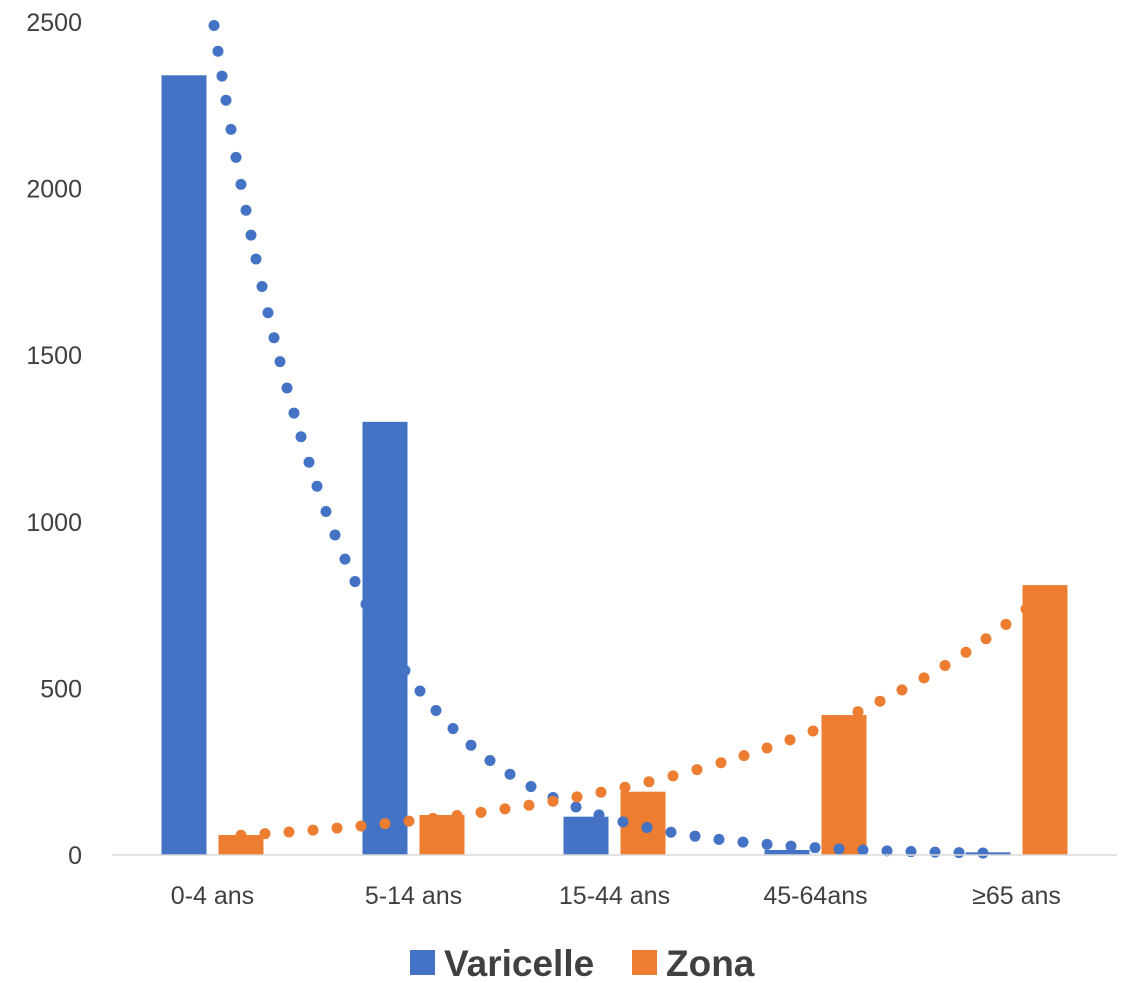  What do you see at coordinates (212, 896) in the screenshot?
I see `x-tick-label: 0-4 ans` at bounding box center [212, 896].